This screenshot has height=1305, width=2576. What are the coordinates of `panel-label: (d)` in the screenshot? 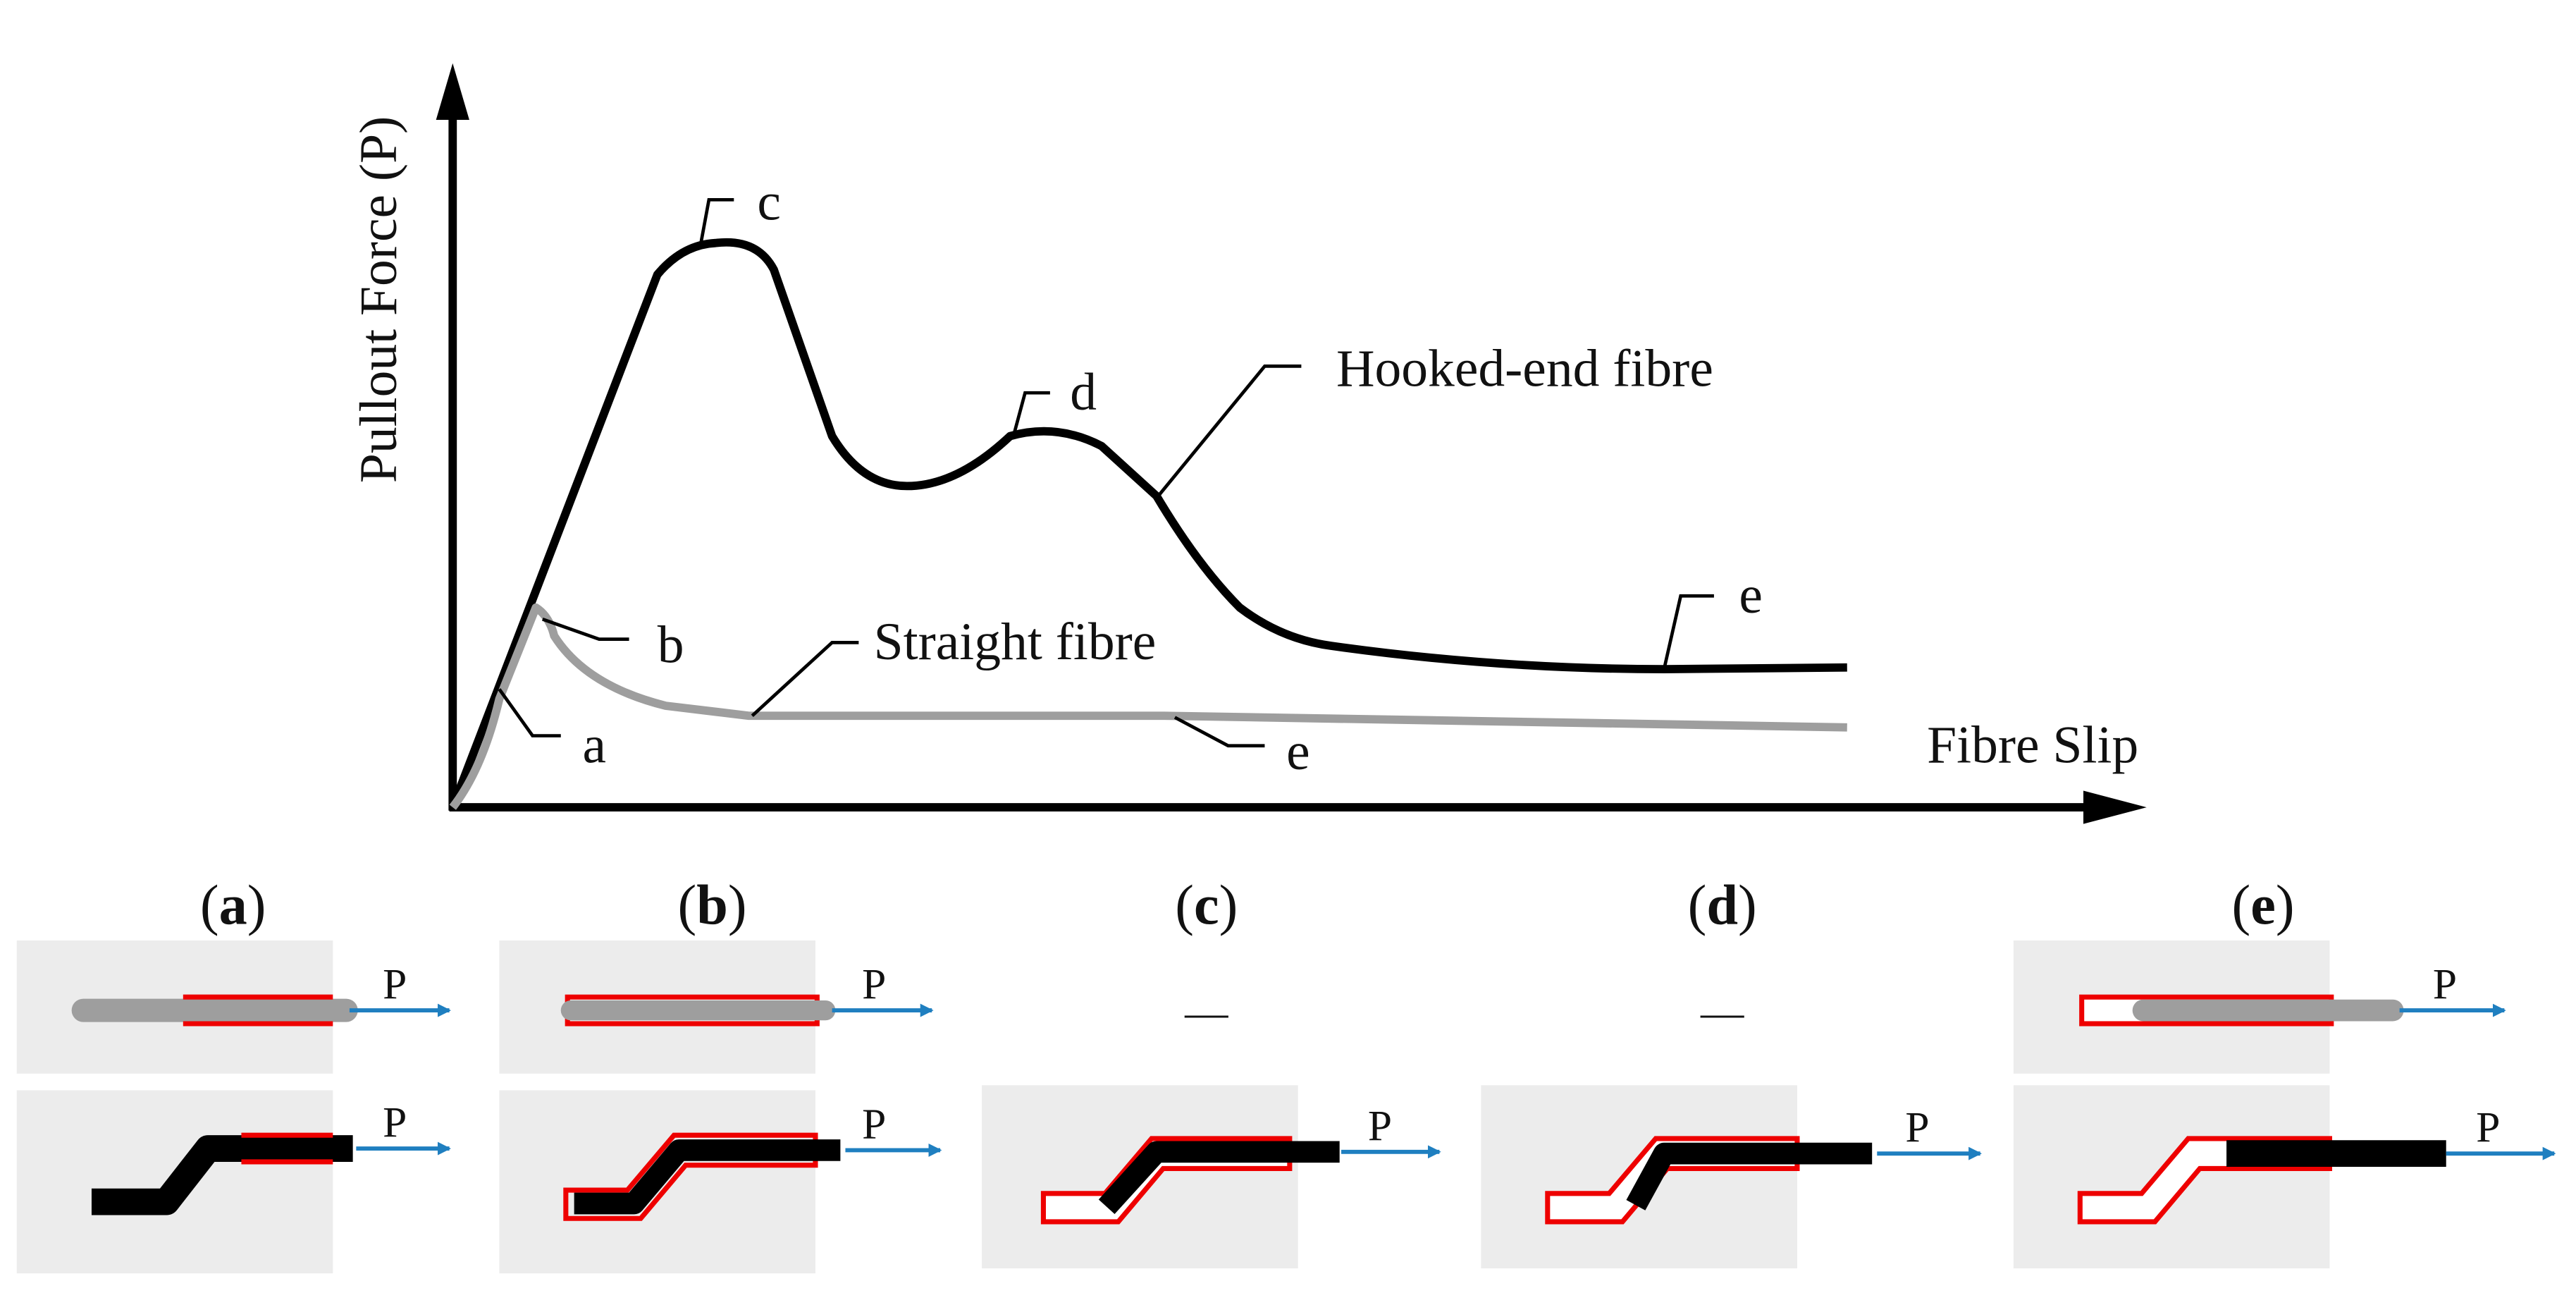 It's located at (1723, 905).